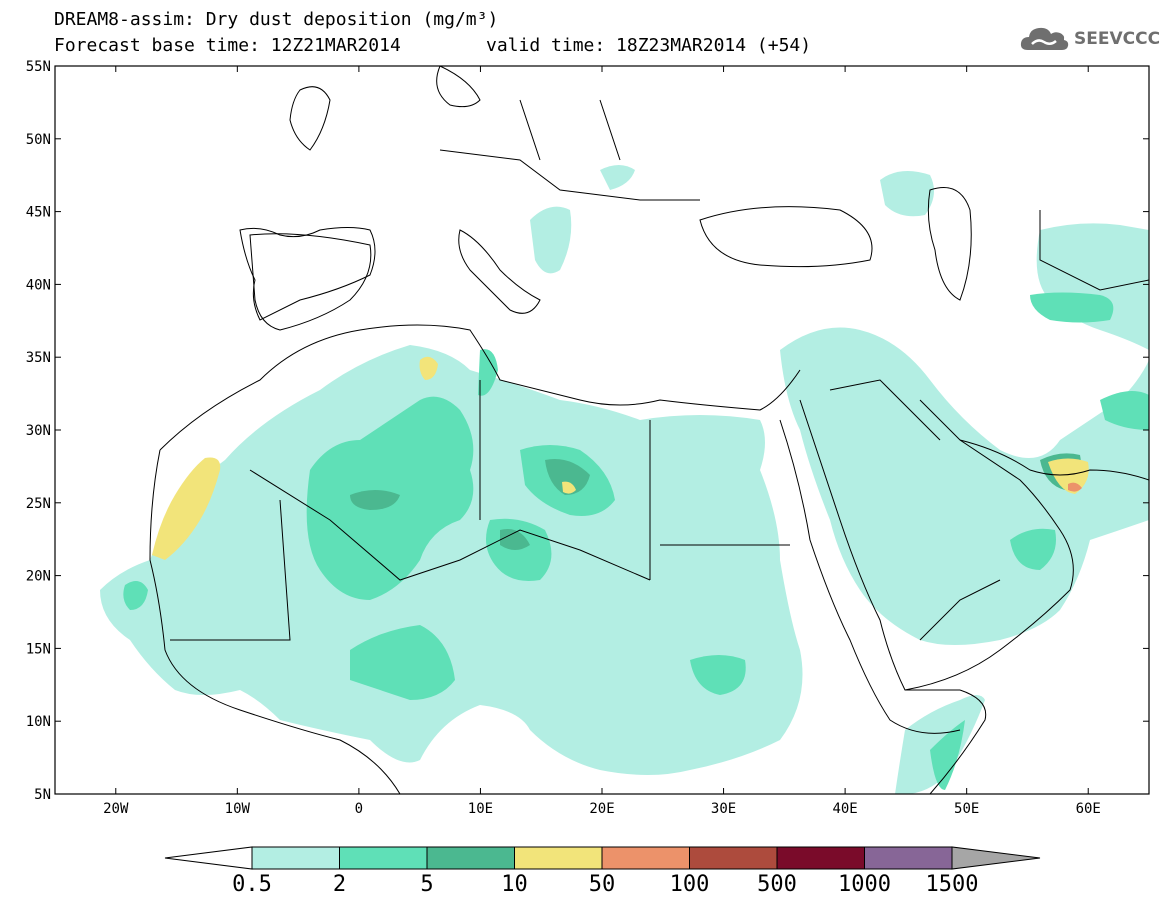 The image size is (1165, 907). What do you see at coordinates (844, 809) in the screenshot?
I see `lon-tick-label: 40E` at bounding box center [844, 809].